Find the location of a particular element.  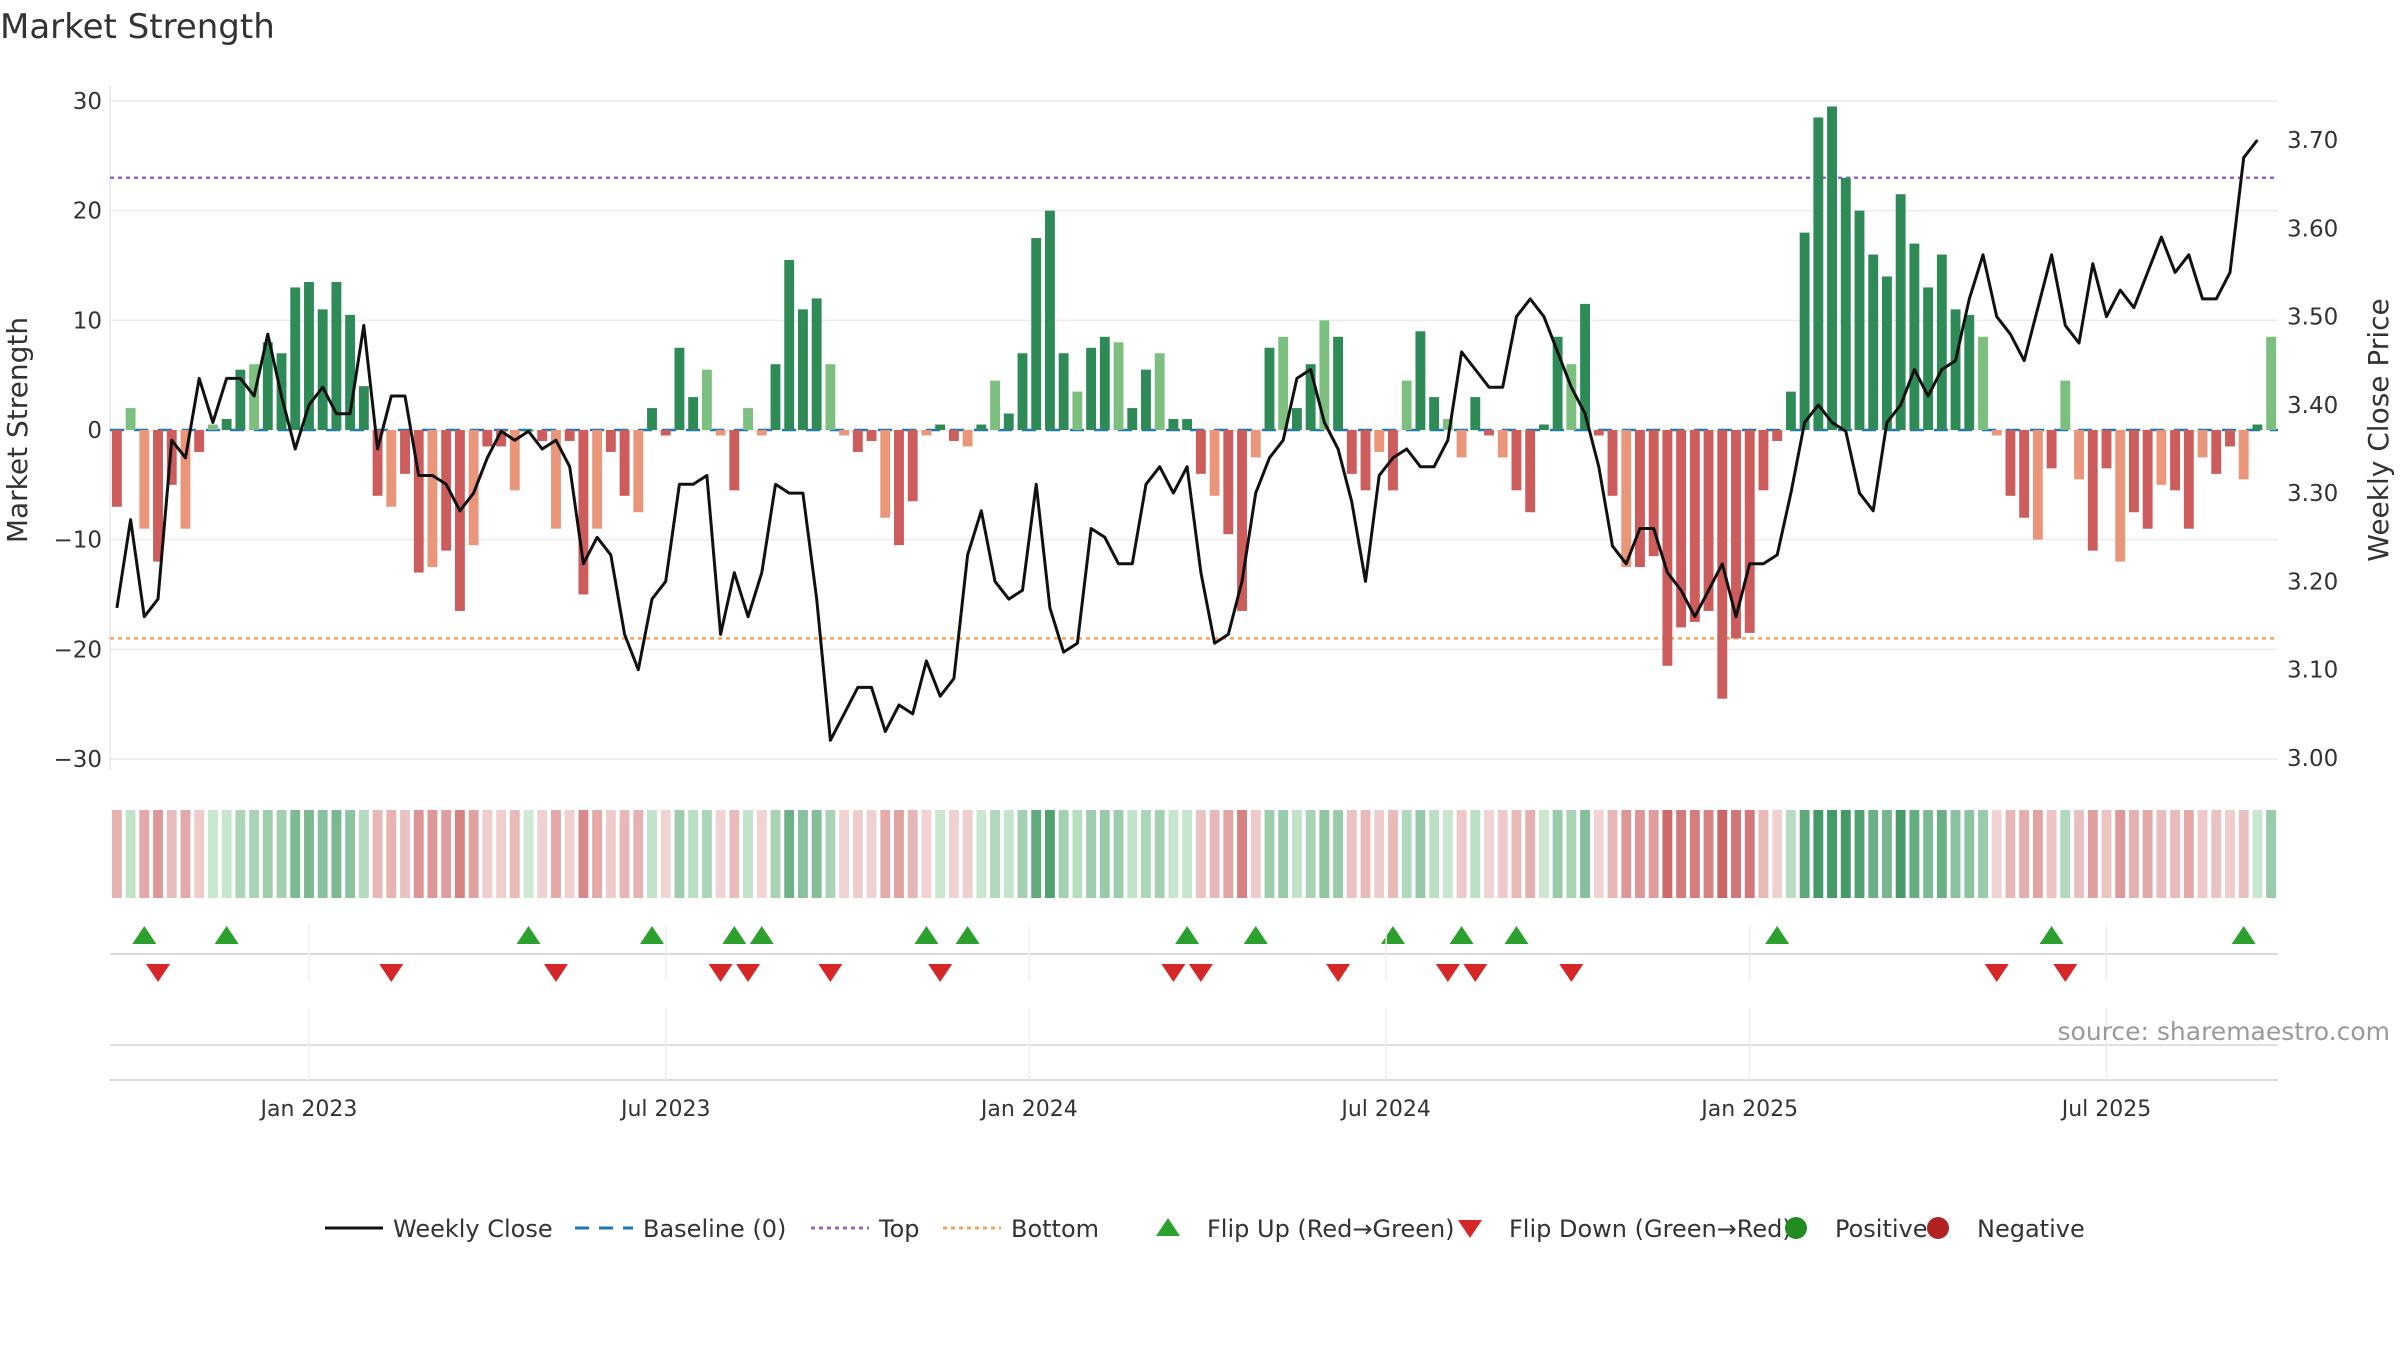

left-tick-label: 10 is located at coordinates (87, 321).